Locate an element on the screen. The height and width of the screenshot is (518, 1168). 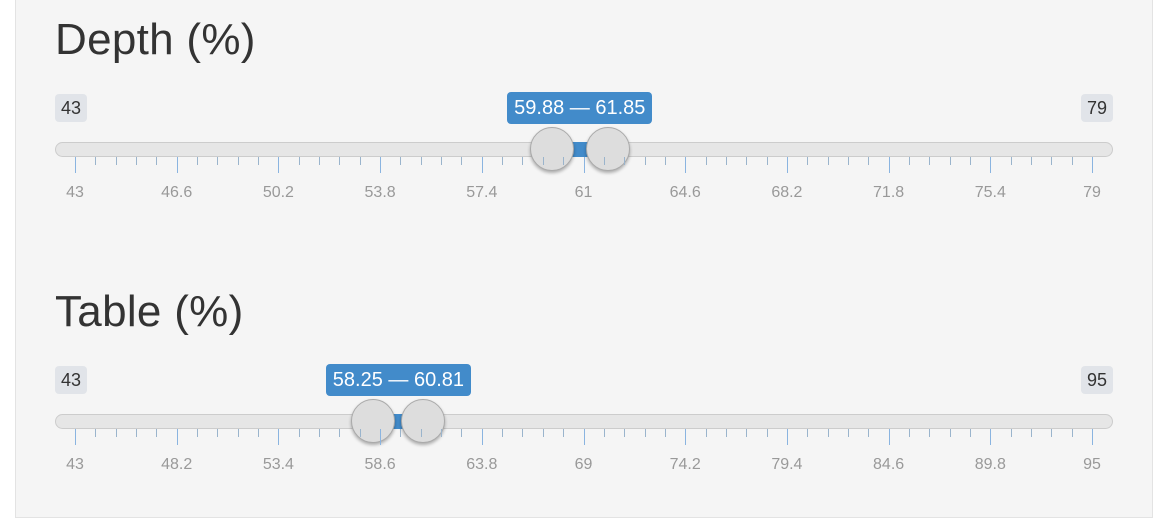
depth-tick-label: 71.8 is located at coordinates (889, 192).